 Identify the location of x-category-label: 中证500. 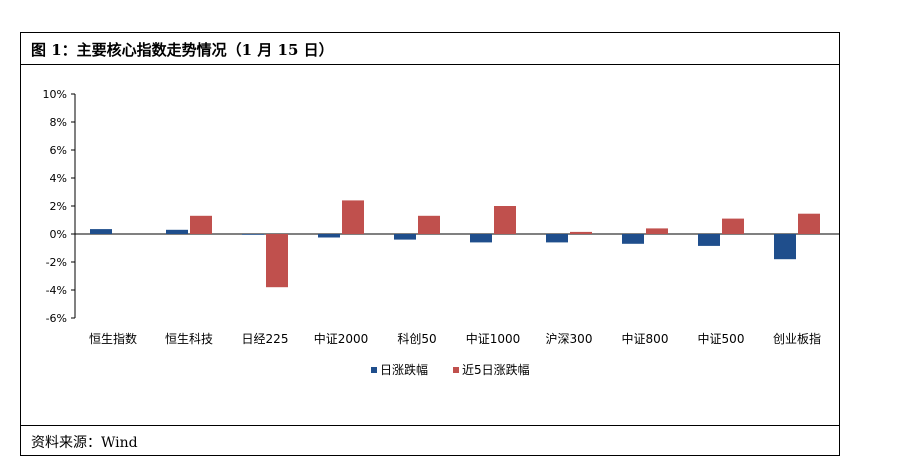
(721, 338).